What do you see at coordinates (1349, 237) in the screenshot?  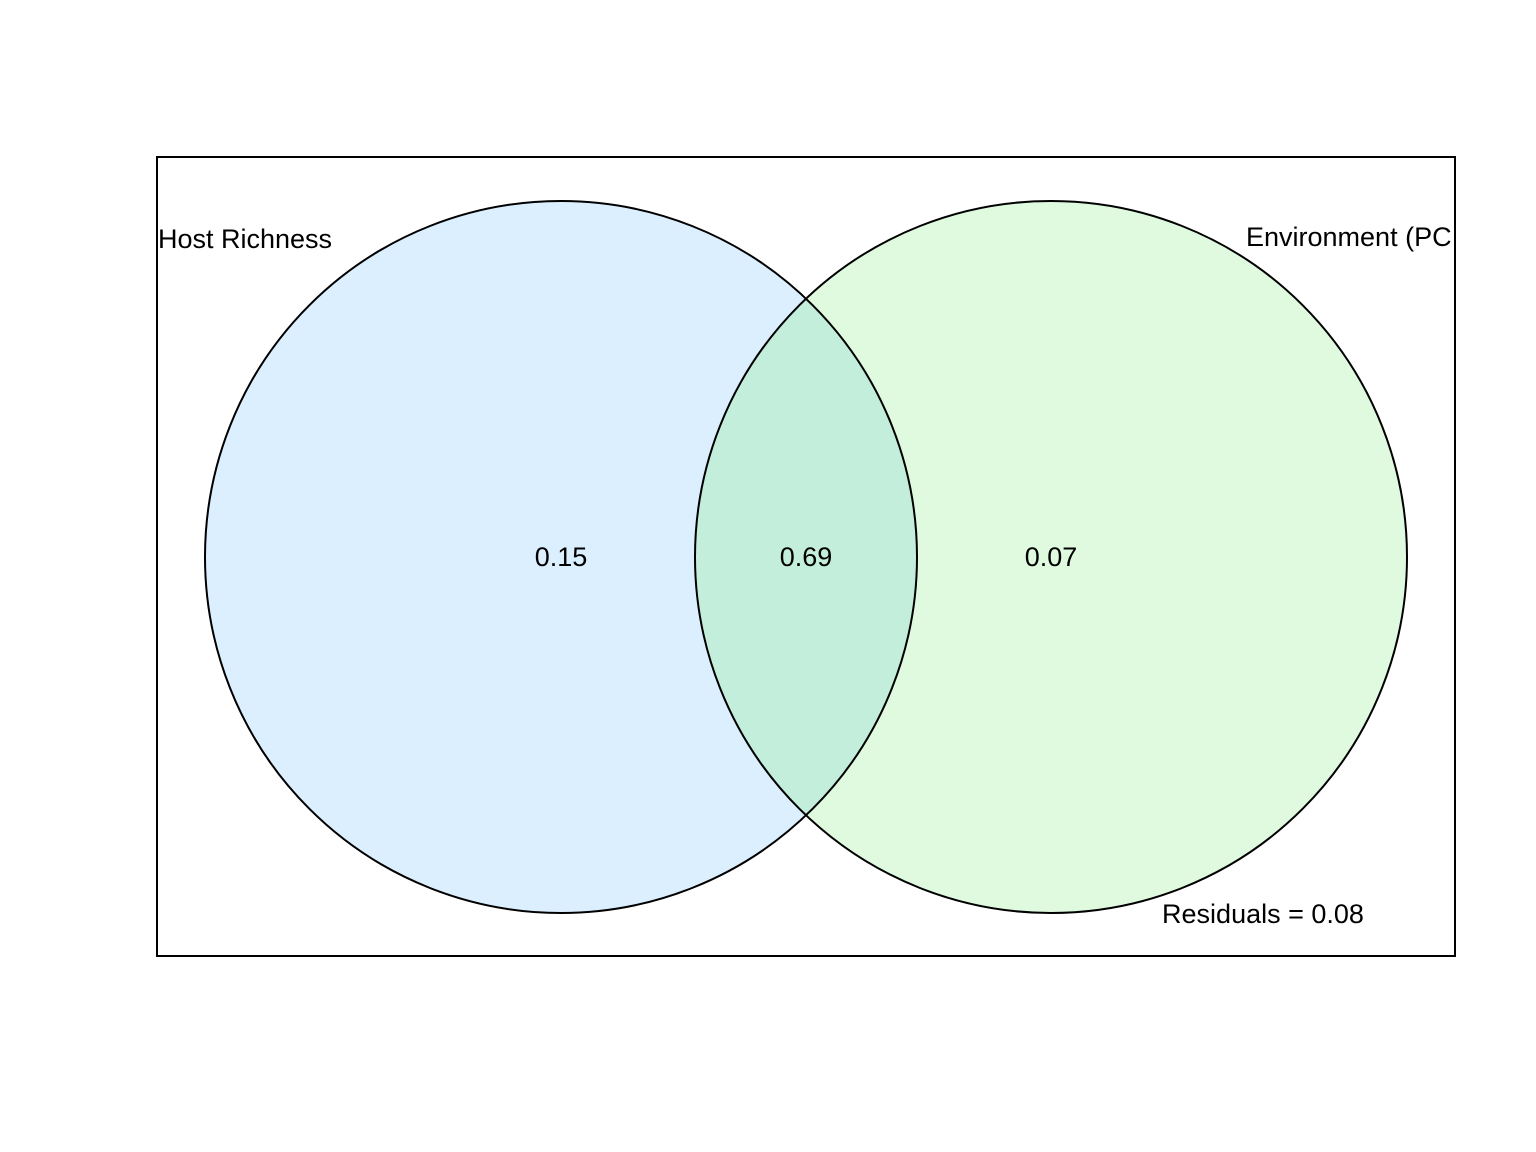 I see `set-environment-label: Environment (PC` at bounding box center [1349, 237].